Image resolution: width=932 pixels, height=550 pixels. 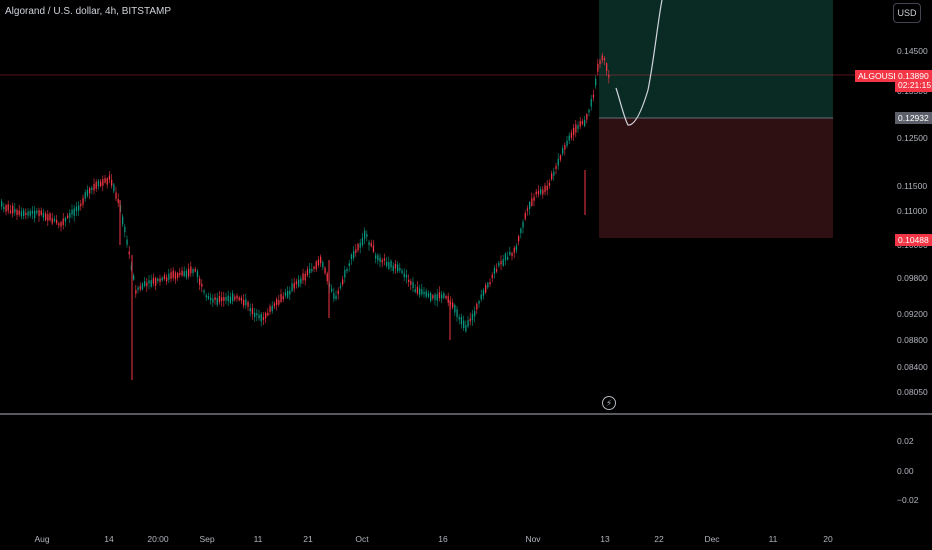 What do you see at coordinates (912, 278) in the screenshot?
I see `price-tick: 0.09800` at bounding box center [912, 278].